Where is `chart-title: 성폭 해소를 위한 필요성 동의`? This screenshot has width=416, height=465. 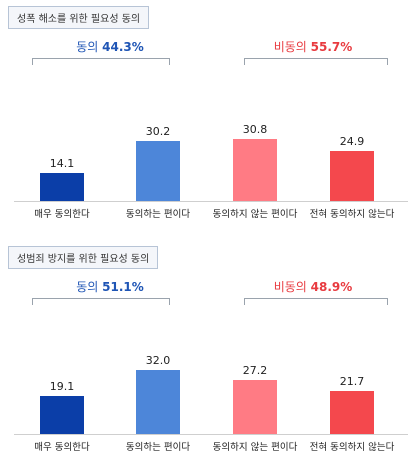 chart-title: 성폭 해소를 위한 필요성 동의 is located at coordinates (79, 17).